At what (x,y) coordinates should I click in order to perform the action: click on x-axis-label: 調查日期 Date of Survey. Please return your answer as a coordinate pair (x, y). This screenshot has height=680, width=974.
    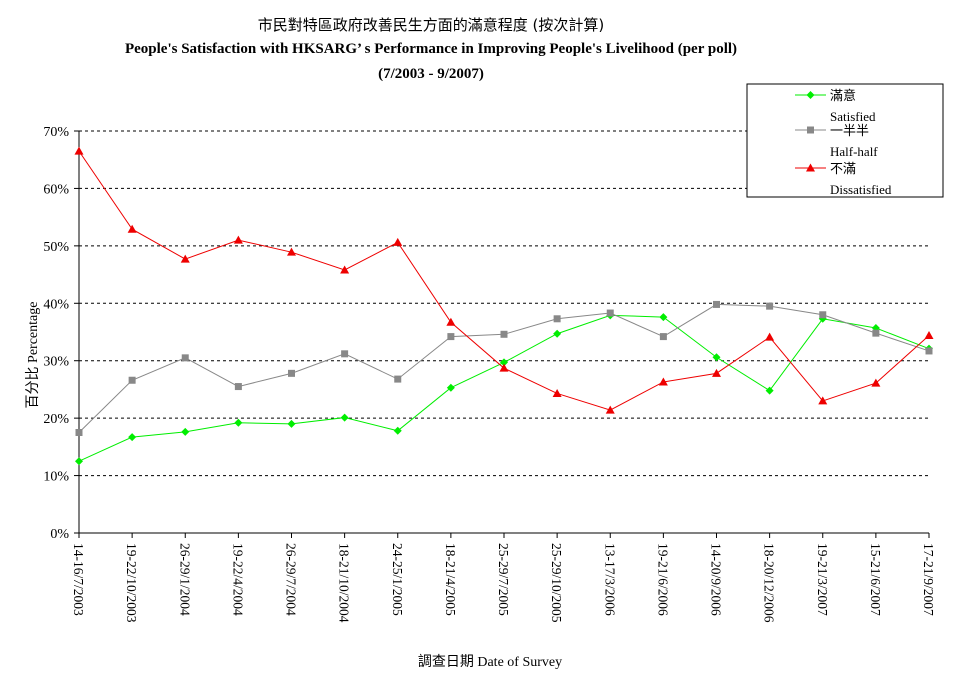
    Looking at the image, I should click on (490, 662).